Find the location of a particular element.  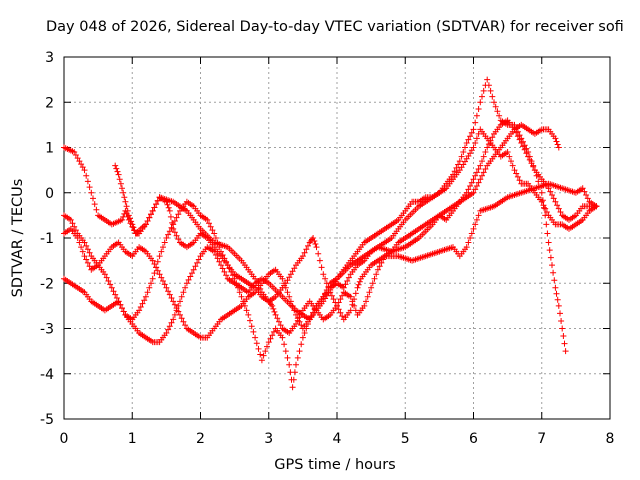

x-tick-label: 7 is located at coordinates (541, 439).